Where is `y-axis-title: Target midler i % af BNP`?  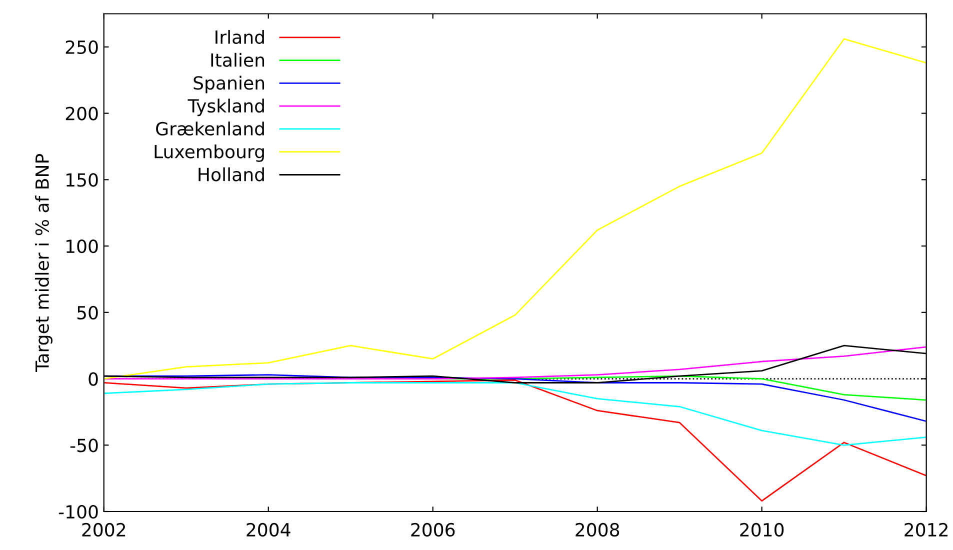 y-axis-title: Target midler i % af BNP is located at coordinates (43, 263).